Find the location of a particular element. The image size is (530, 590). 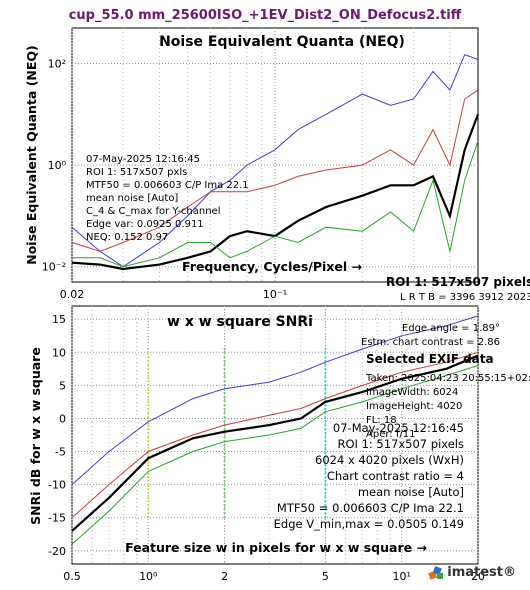

snr-y-tick-0: -20 is located at coordinates (57, 551).